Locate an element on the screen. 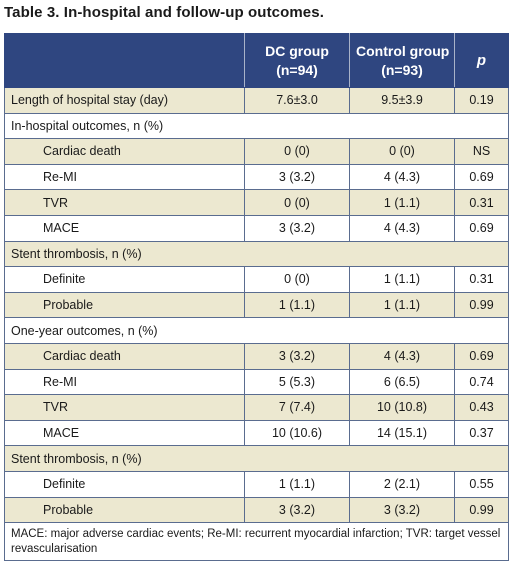 The height and width of the screenshot is (582, 513). table-row: Re-MI 5 (5.3) 6 (6.5) 0.74 is located at coordinates (256, 382).